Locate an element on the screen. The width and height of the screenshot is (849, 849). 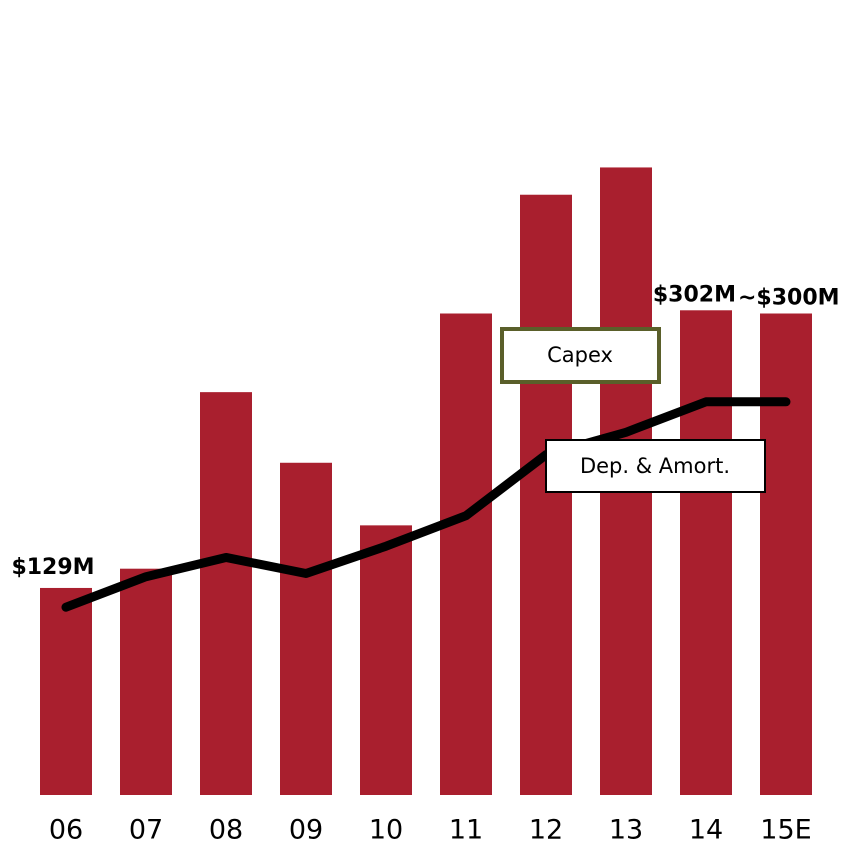
x-tick-label: 10 is located at coordinates (386, 830).